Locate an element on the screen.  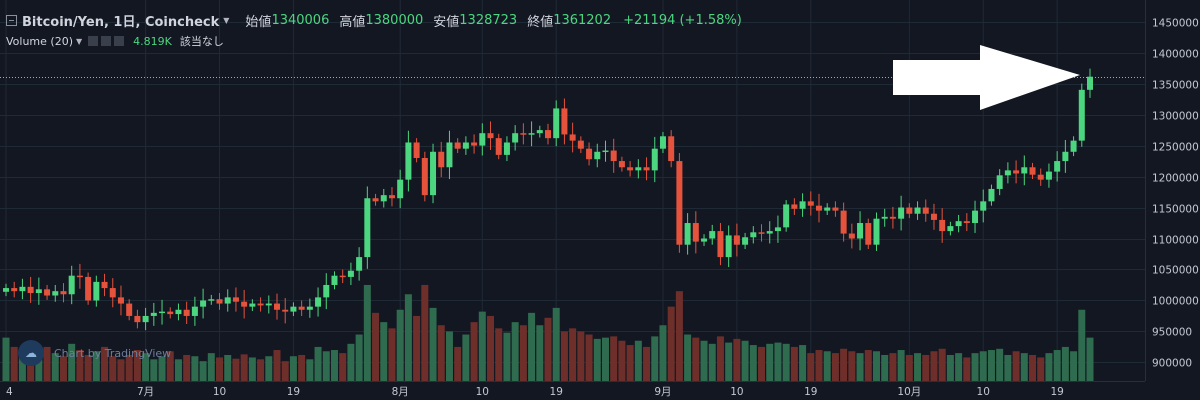
tradingview-watermark: ☁ Chart by TradingView is located at coordinates (94, 353).